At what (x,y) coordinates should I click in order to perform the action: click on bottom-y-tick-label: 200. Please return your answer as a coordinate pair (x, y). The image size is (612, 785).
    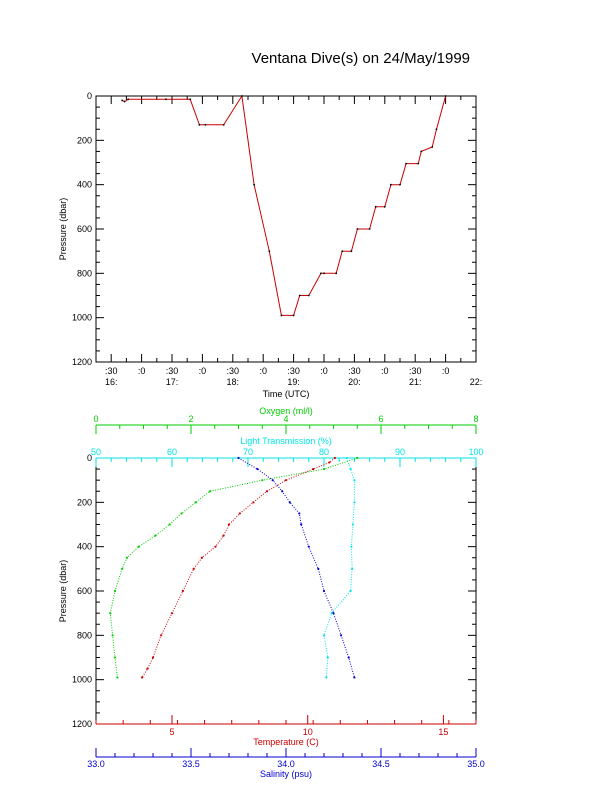
    Looking at the image, I should click on (84, 502).